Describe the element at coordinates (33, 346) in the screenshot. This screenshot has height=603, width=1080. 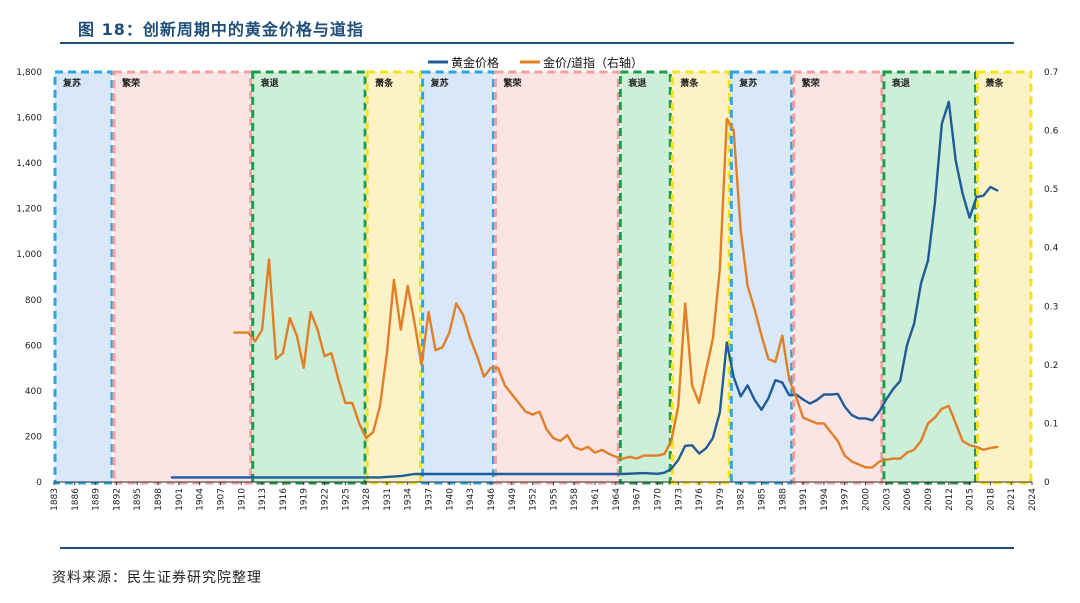
I see `y-left-tick-label: 600` at that location.